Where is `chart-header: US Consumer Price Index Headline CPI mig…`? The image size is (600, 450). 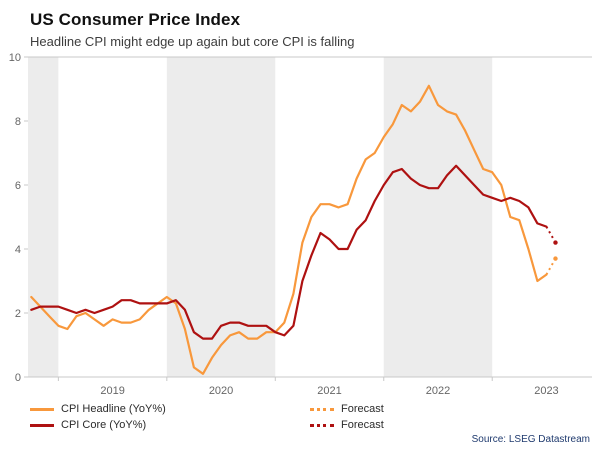 chart-header: US Consumer Price Index Headline CPI mig… is located at coordinates (300, 24).